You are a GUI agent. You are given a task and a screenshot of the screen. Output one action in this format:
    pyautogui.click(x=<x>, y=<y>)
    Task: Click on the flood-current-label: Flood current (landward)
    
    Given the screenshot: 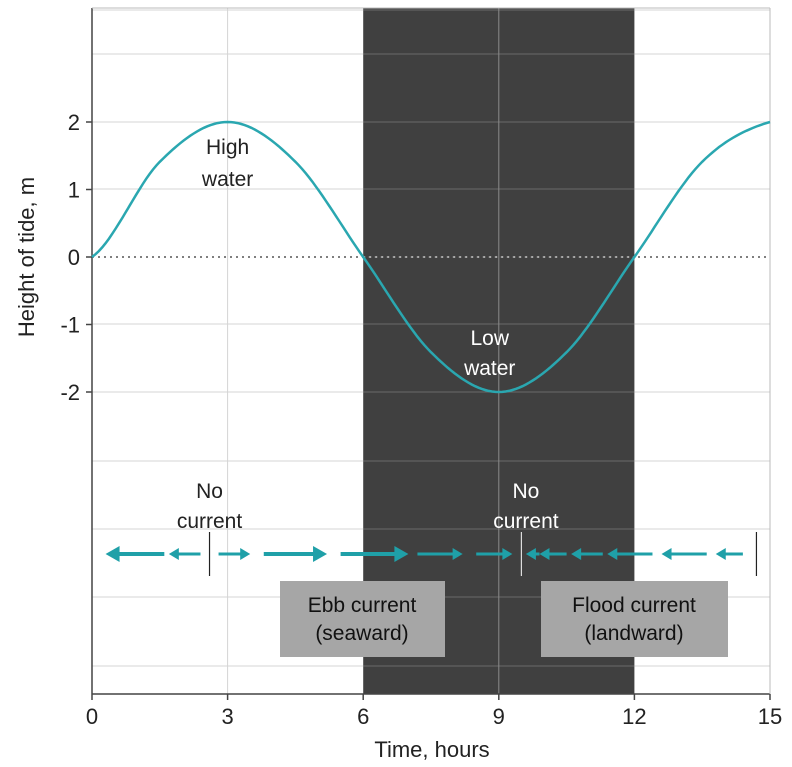 What is the action you would take?
    pyautogui.click(x=634, y=619)
    